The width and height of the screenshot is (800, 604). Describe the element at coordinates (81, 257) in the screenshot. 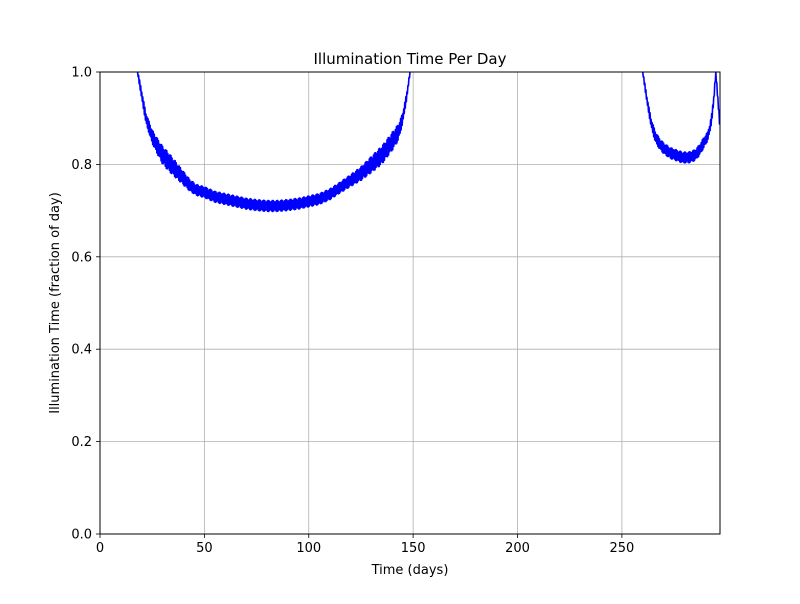

I see `y-tick-label: 0.6` at that location.